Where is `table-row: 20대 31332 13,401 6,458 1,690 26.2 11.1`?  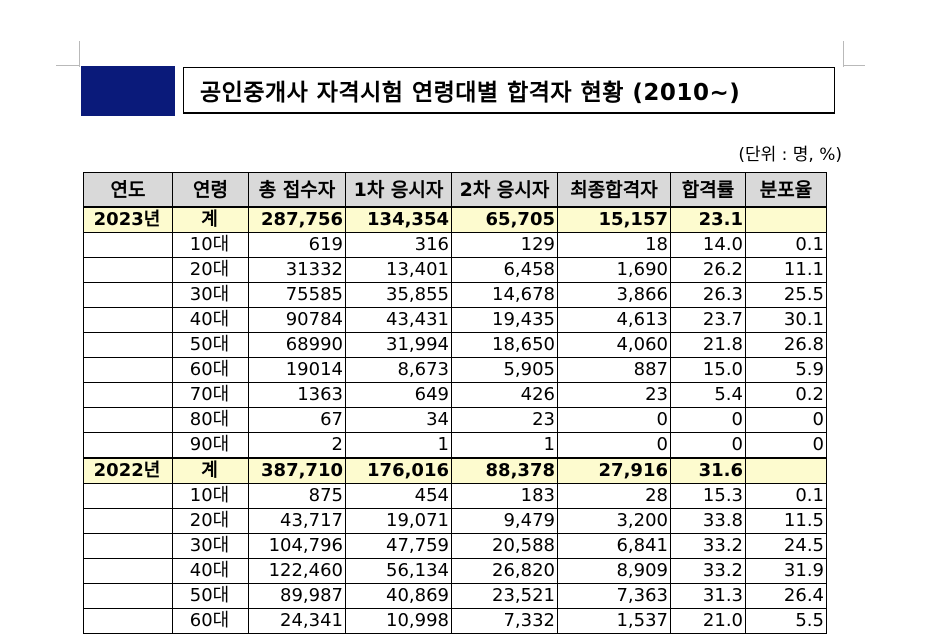 table-row: 20대 31332 13,401 6,458 1,690 26.2 11.1 is located at coordinates (455, 270).